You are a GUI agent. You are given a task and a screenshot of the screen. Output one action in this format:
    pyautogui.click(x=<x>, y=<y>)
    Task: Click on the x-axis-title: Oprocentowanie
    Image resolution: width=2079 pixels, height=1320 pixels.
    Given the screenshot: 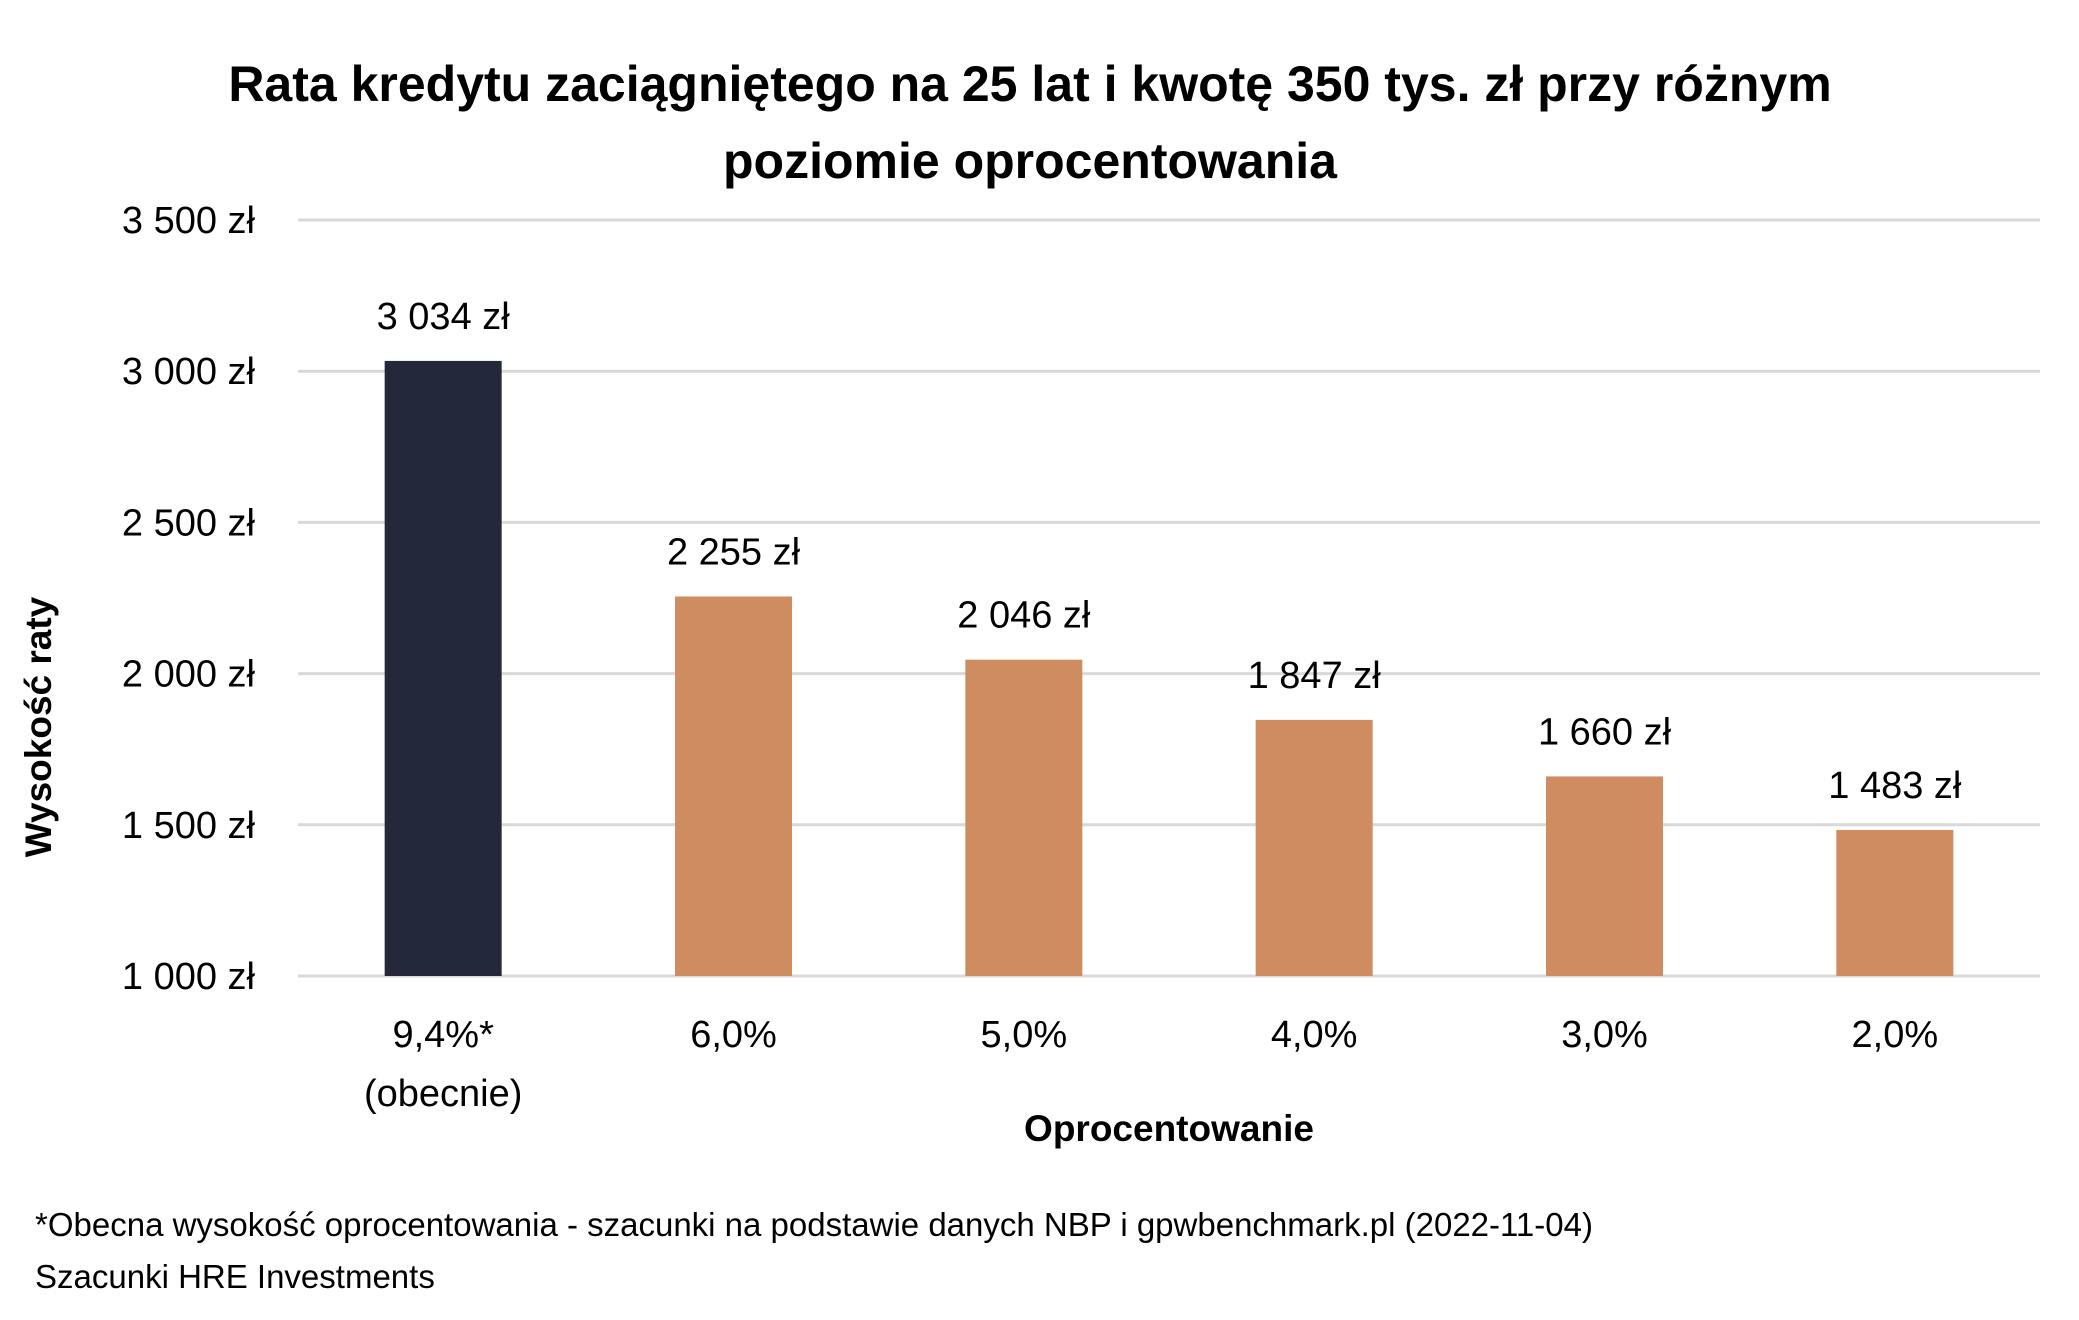 What is the action you would take?
    pyautogui.click(x=1169, y=1128)
    